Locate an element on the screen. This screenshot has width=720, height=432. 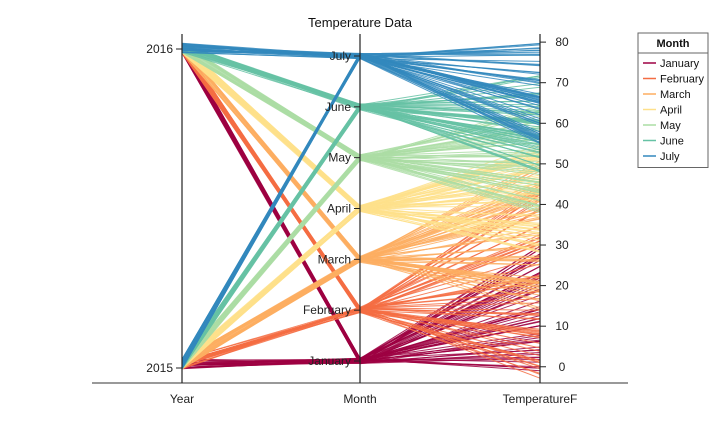
year-tick-label: 2015 is located at coordinates (159, 368).